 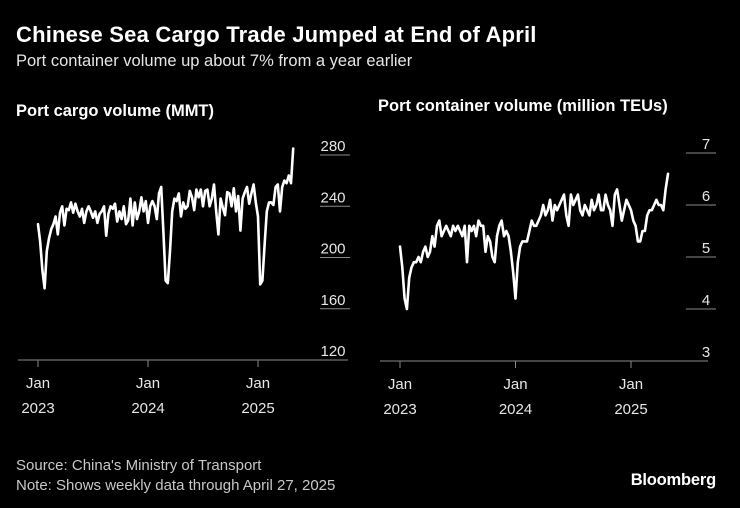 I want to click on cargo-y-tick-label: 160, so click(x=332, y=300).